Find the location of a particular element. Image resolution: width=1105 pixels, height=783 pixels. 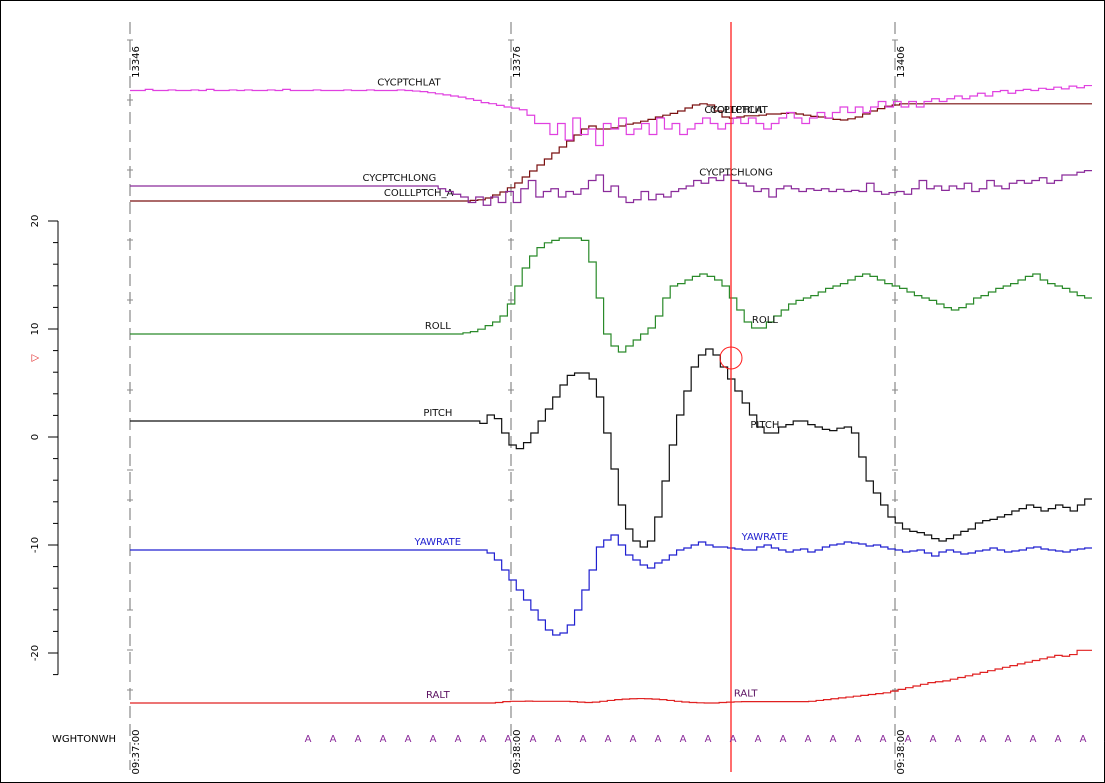

y-axis-marker-icon: ▽ is located at coordinates (35, 358).